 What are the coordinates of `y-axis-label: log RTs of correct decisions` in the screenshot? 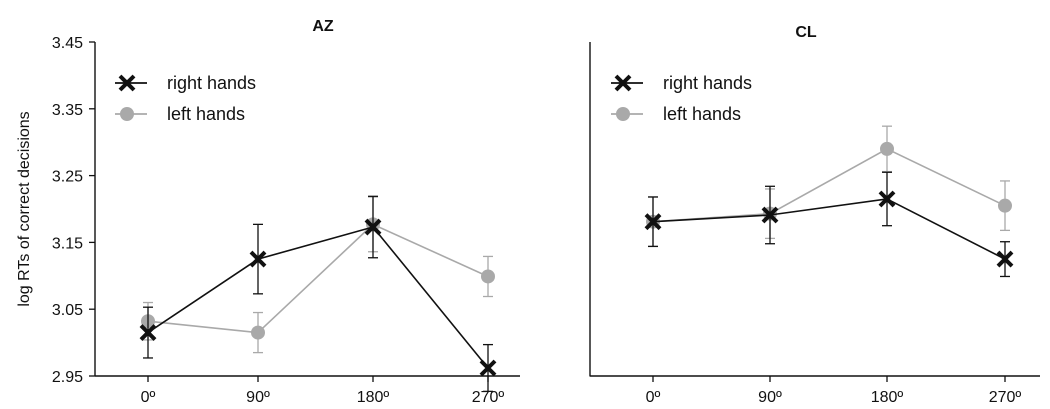 It's located at (24, 208).